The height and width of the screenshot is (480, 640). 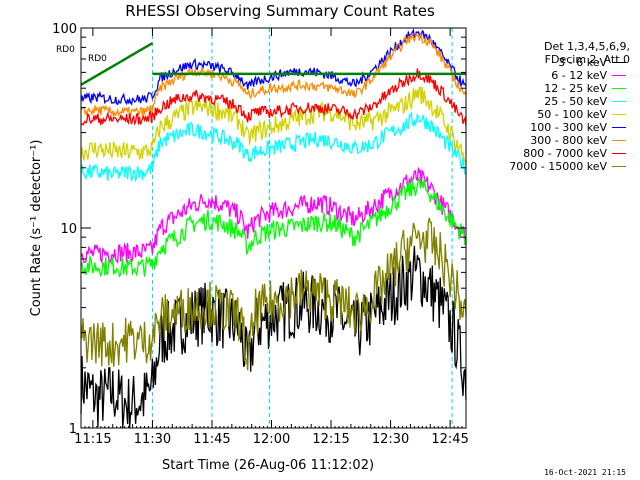 What do you see at coordinates (558, 166) in the screenshot?
I see `legend-label: 7000 - 15000 keV` at bounding box center [558, 166].